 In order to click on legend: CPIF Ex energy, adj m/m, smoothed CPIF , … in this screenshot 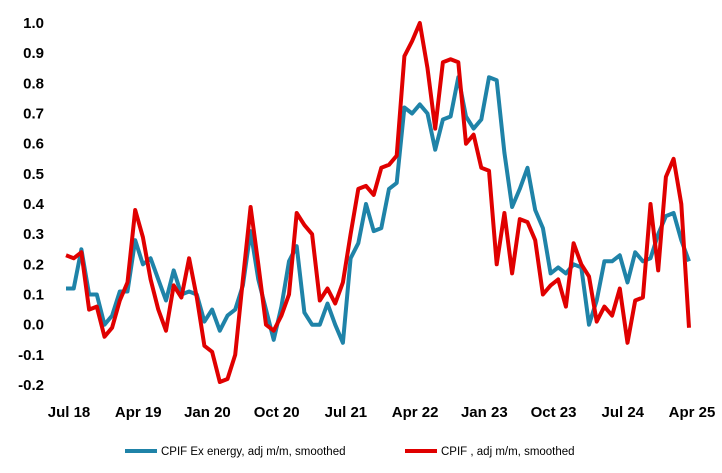, I will do `click(350, 452)`.